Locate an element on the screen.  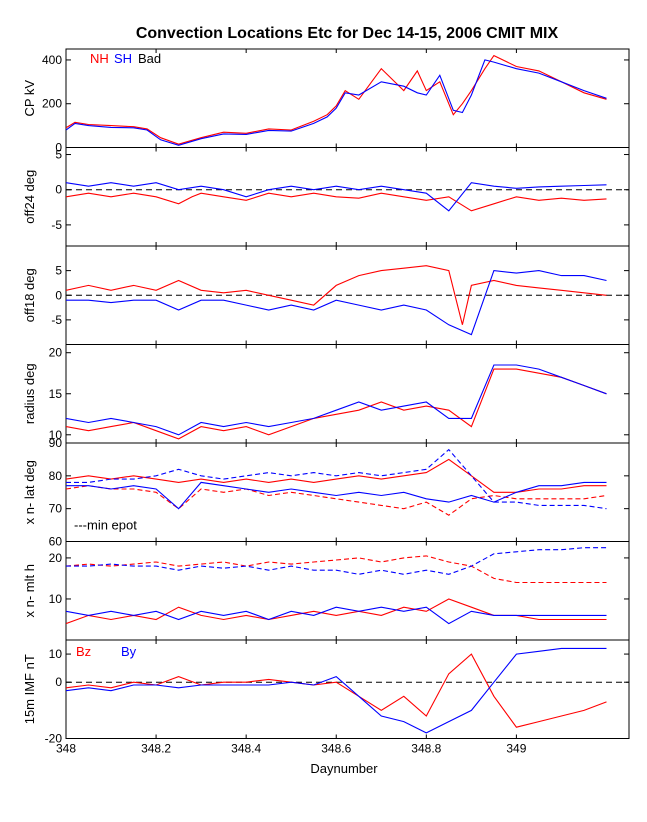
panel-radius: 10 15 20 radius deg is located at coordinates (326, 394).